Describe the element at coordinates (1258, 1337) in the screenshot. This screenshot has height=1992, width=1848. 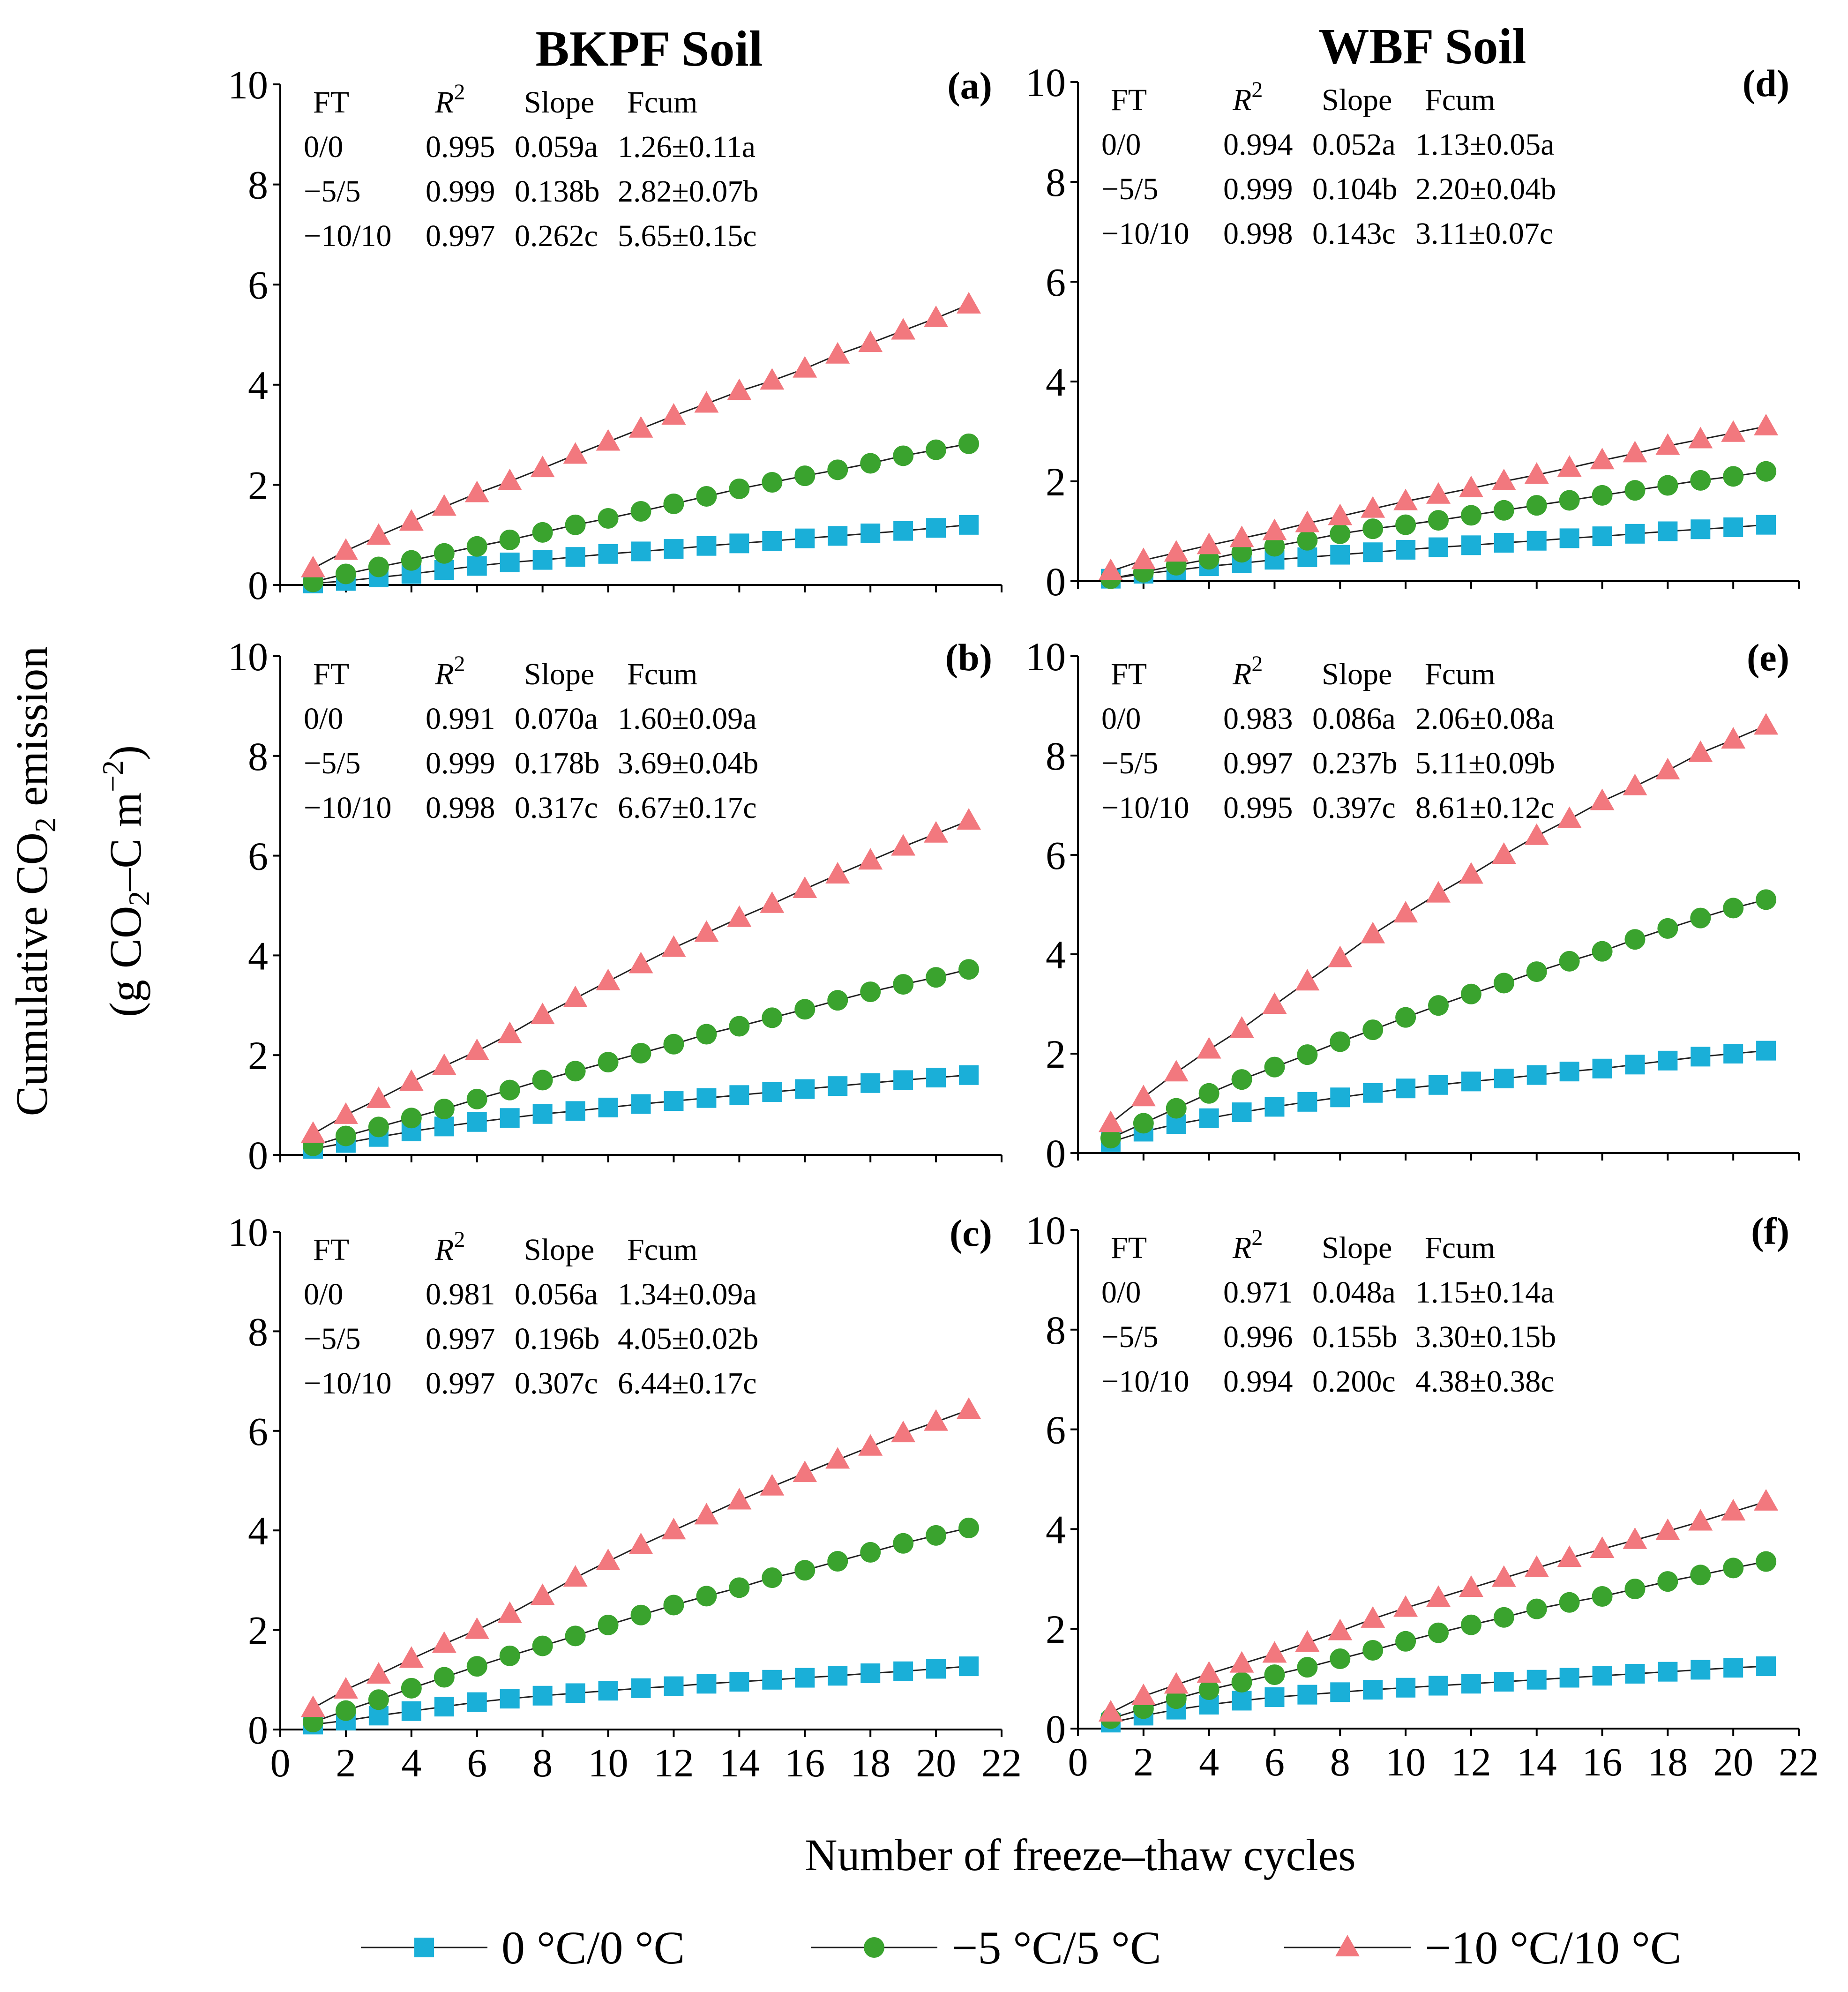
I see `stats-cell: 0.996` at that location.